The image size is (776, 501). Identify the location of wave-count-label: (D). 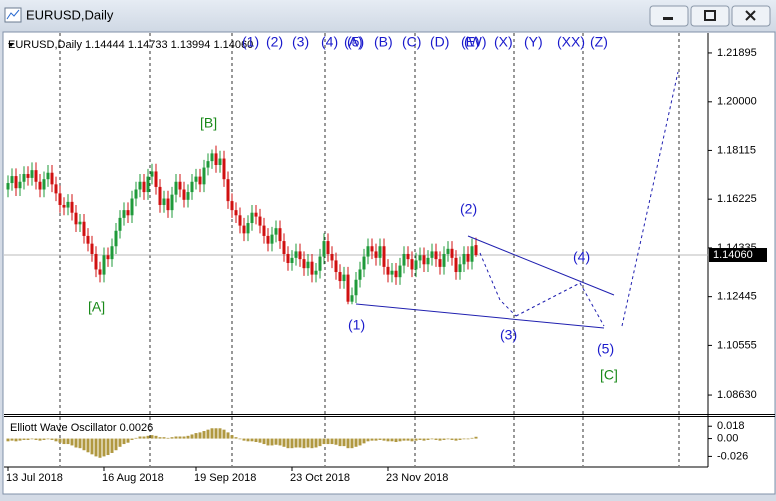
(439, 42).